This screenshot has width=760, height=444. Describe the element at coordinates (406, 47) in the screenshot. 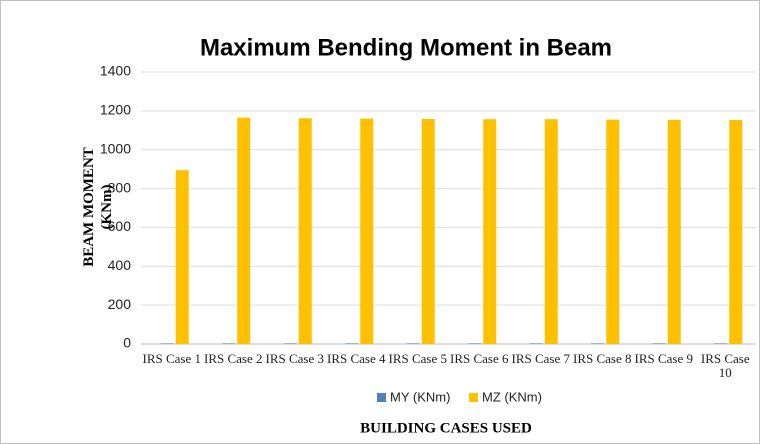

I see `chart-title: Maximum Bending Moment in Beam` at that location.